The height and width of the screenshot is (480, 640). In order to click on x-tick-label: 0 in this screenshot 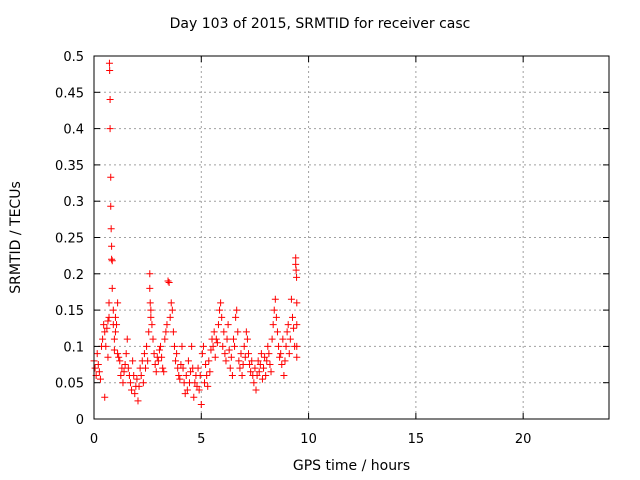, I will do `click(94, 439)`.